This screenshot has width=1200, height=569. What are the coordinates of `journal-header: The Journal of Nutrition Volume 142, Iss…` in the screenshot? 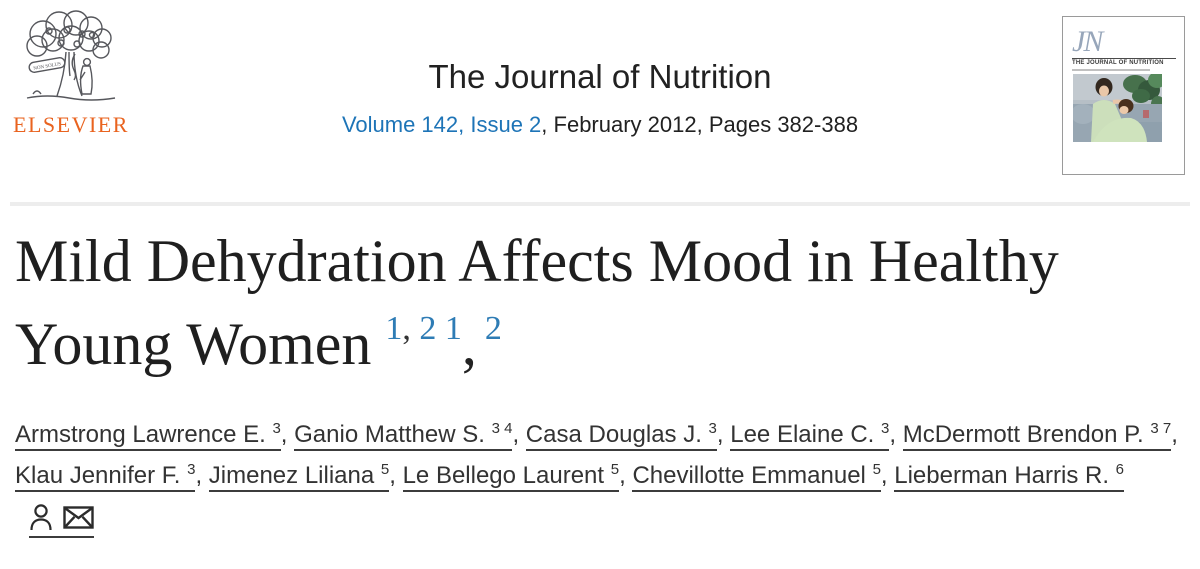 It's located at (600, 98).